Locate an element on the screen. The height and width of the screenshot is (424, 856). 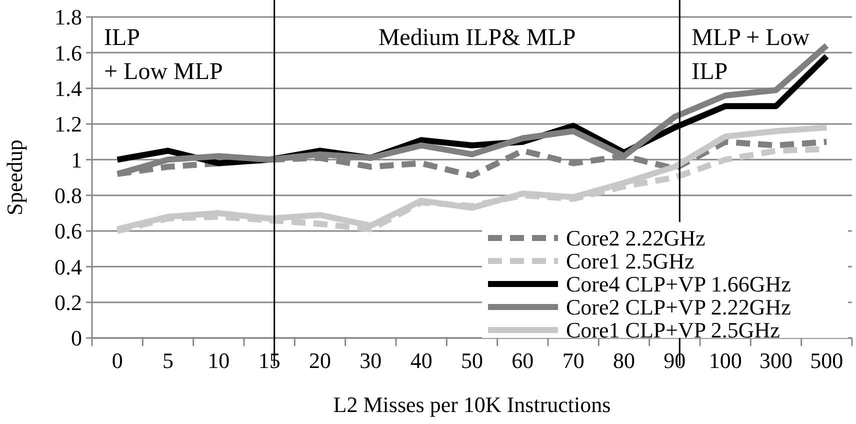
x-tick-label: 300 is located at coordinates (776, 360).